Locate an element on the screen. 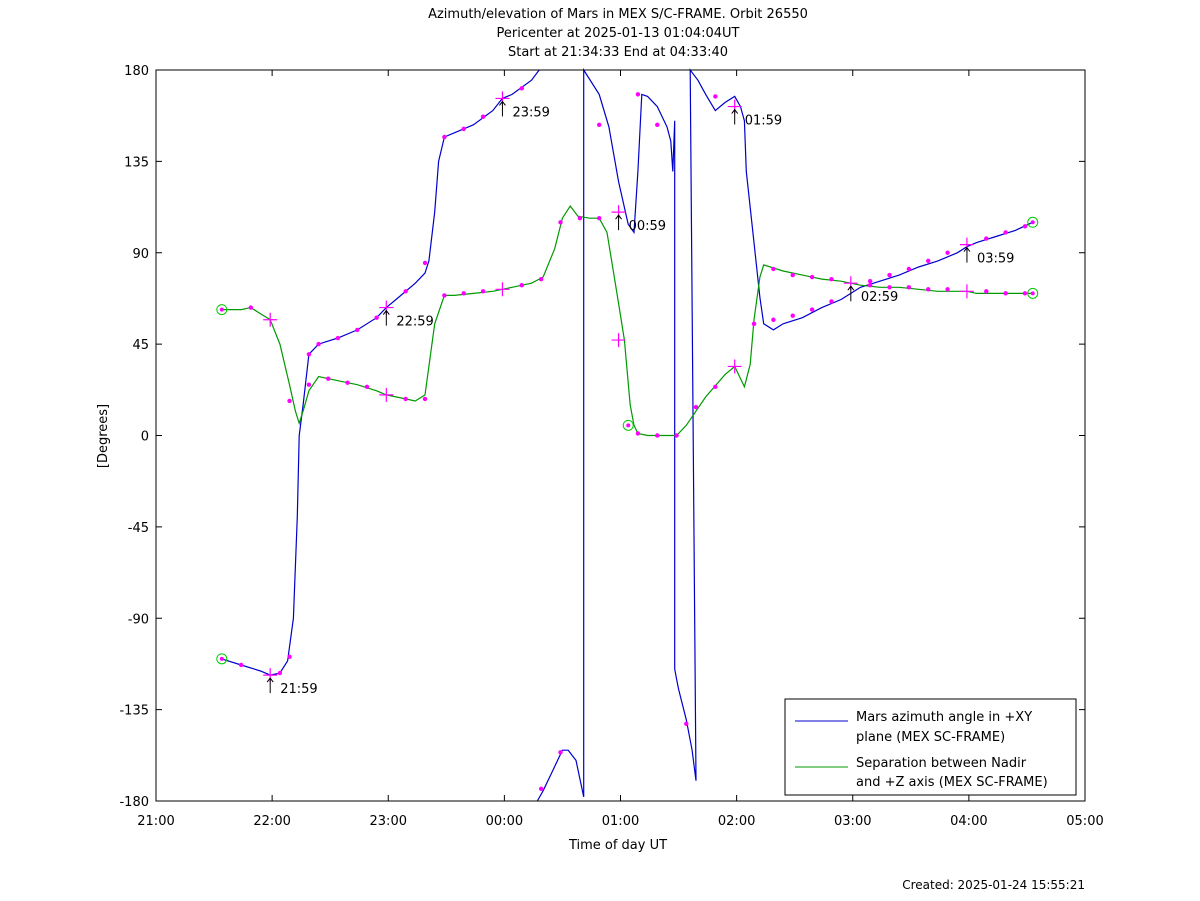 The height and width of the screenshot is (901, 1200). hour-label: 02:59 is located at coordinates (879, 297).